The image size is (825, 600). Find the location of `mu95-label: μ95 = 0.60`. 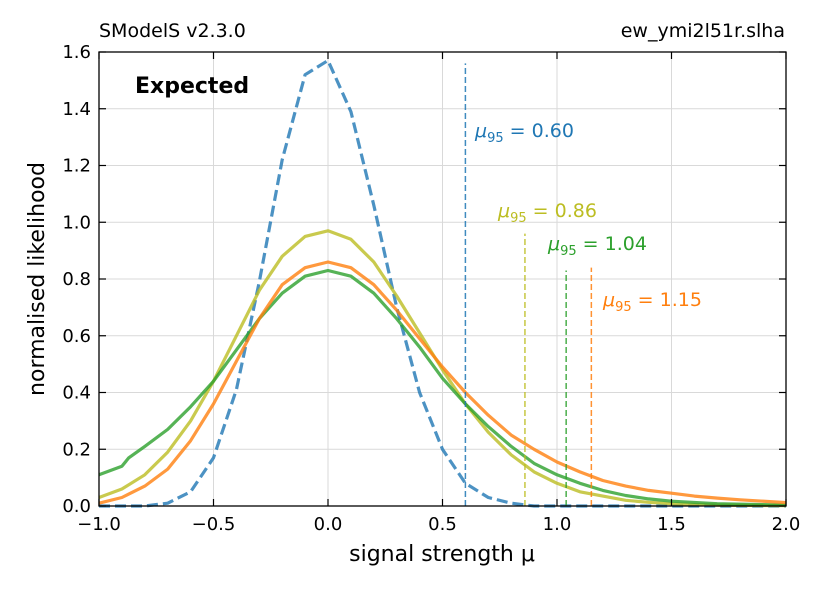

mu95-label: μ95 = 0.60 is located at coordinates (524, 133).